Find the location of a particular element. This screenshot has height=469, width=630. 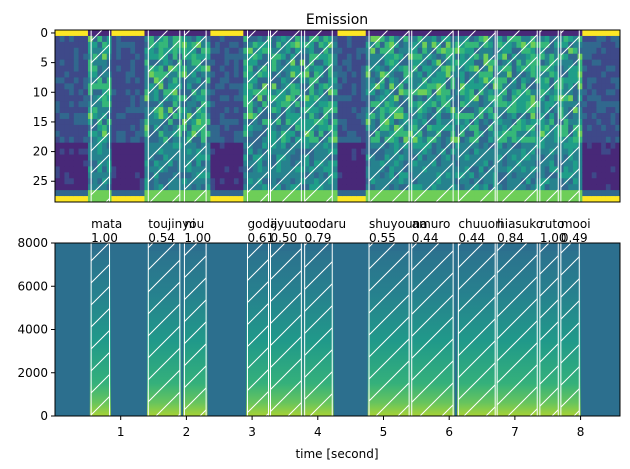

segment-hatch is located at coordinates (549, 116).